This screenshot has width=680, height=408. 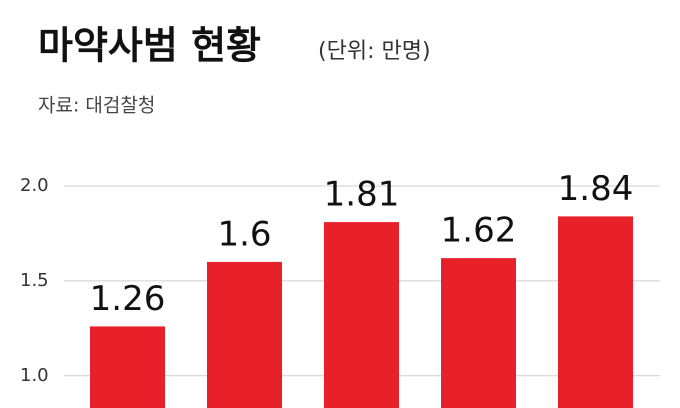 I want to click on y-tick-label: 1.5, so click(x=34, y=280).